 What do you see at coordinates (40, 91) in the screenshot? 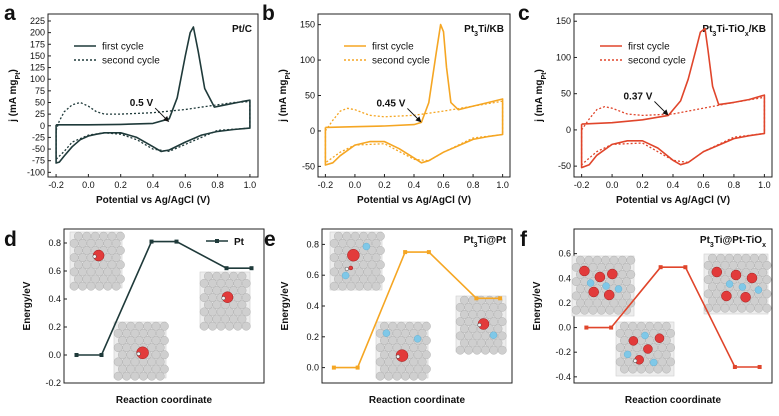
I see `y-tick-label: 75` at bounding box center [40, 91].